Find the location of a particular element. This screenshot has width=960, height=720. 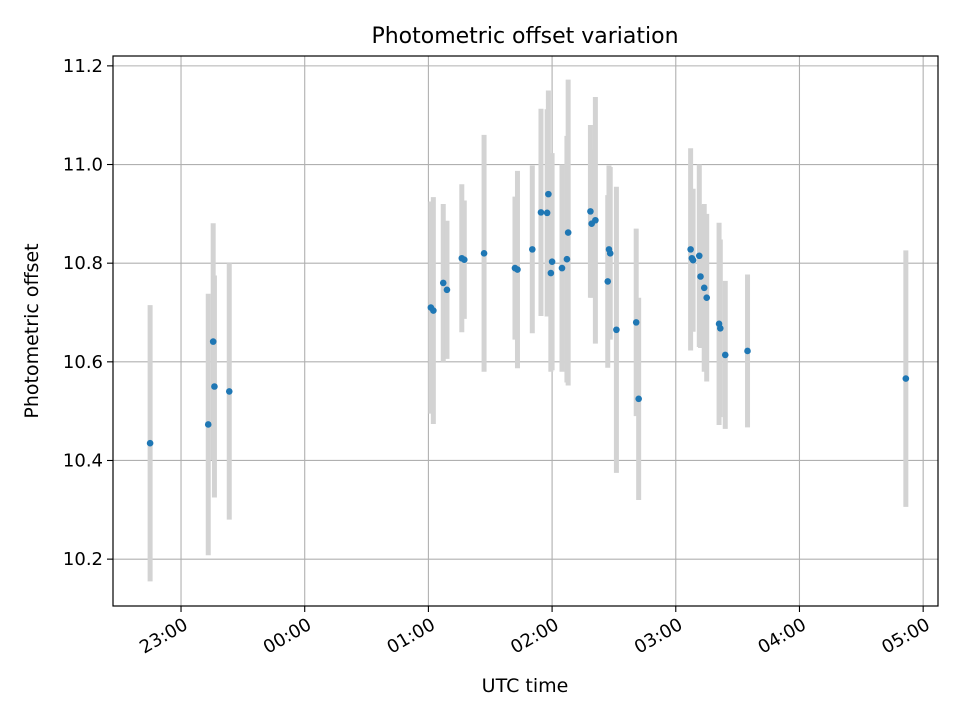

y-axis-label: Photometric offset is located at coordinates (32, 330).